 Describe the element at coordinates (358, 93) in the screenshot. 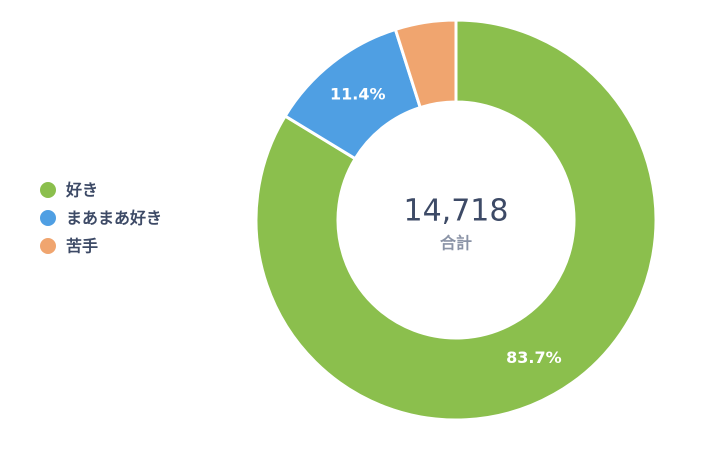

I see `slice-label: 11.4%` at that location.